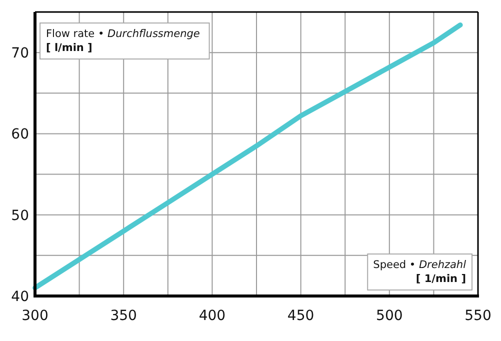 This screenshot has height=341, width=501. What do you see at coordinates (123, 316) in the screenshot?
I see `x-tick-label: 350` at bounding box center [123, 316].